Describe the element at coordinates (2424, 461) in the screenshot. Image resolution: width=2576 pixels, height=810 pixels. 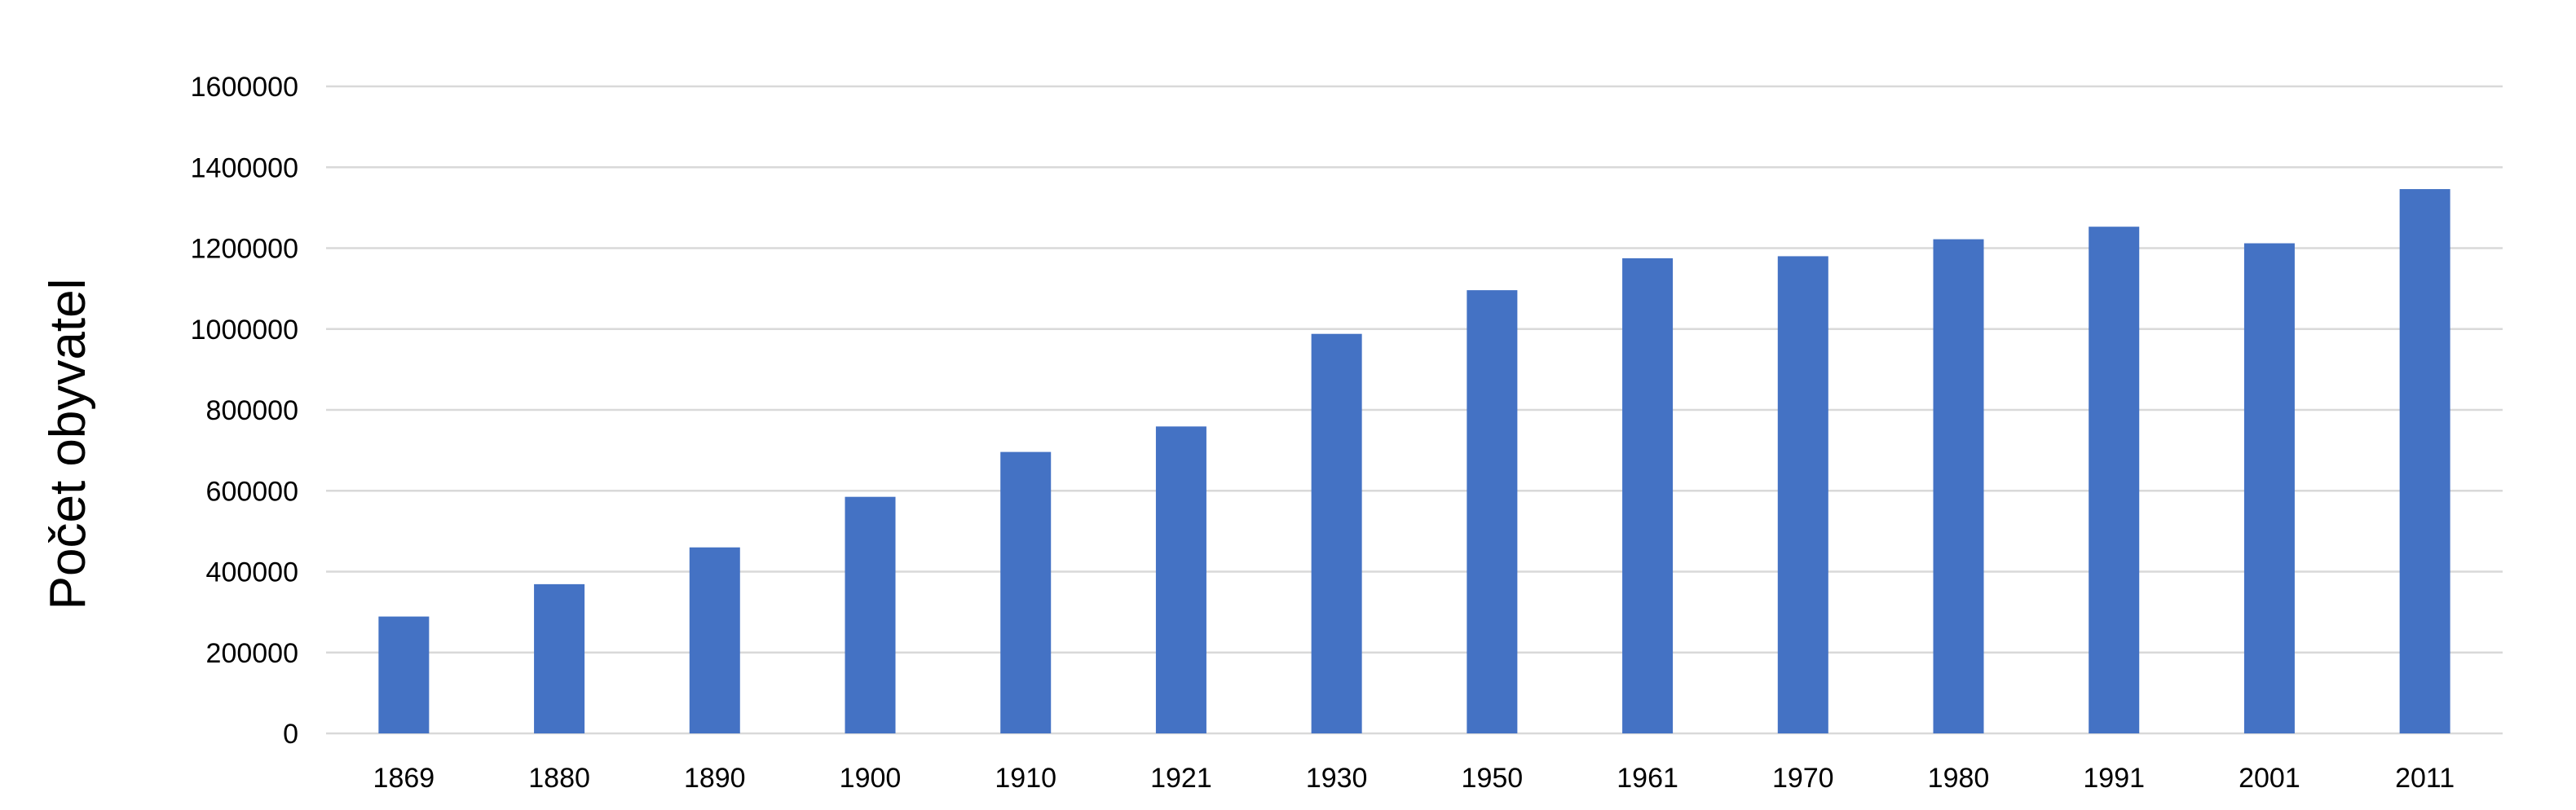
I see `bar-2011` at that location.